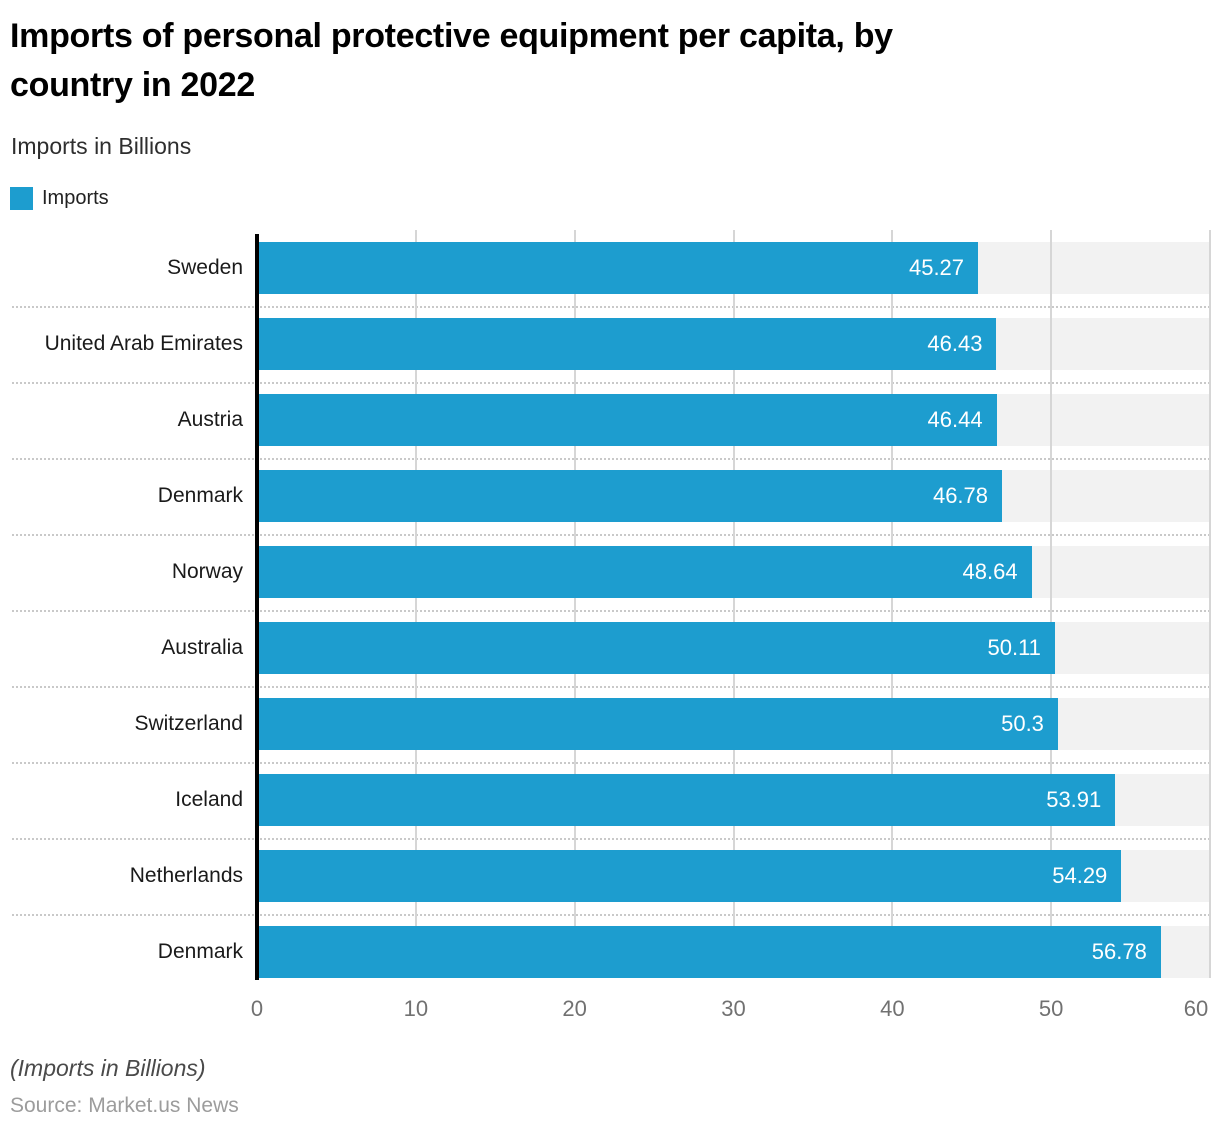 Image resolution: width=1220 pixels, height=1132 pixels. Describe the element at coordinates (188, 723) in the screenshot. I see `category-label: Switzerland` at that location.